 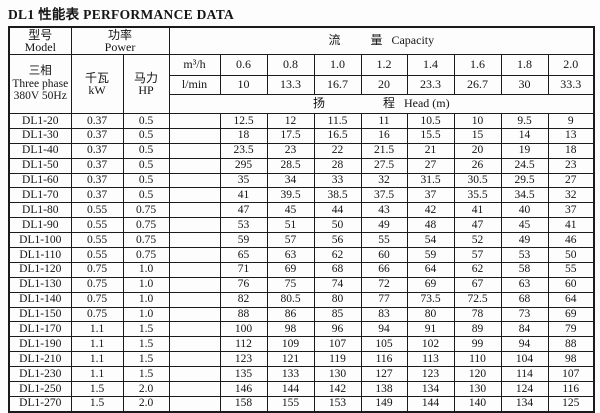 I want to click on head-value-cell: 100, so click(x=243, y=329).